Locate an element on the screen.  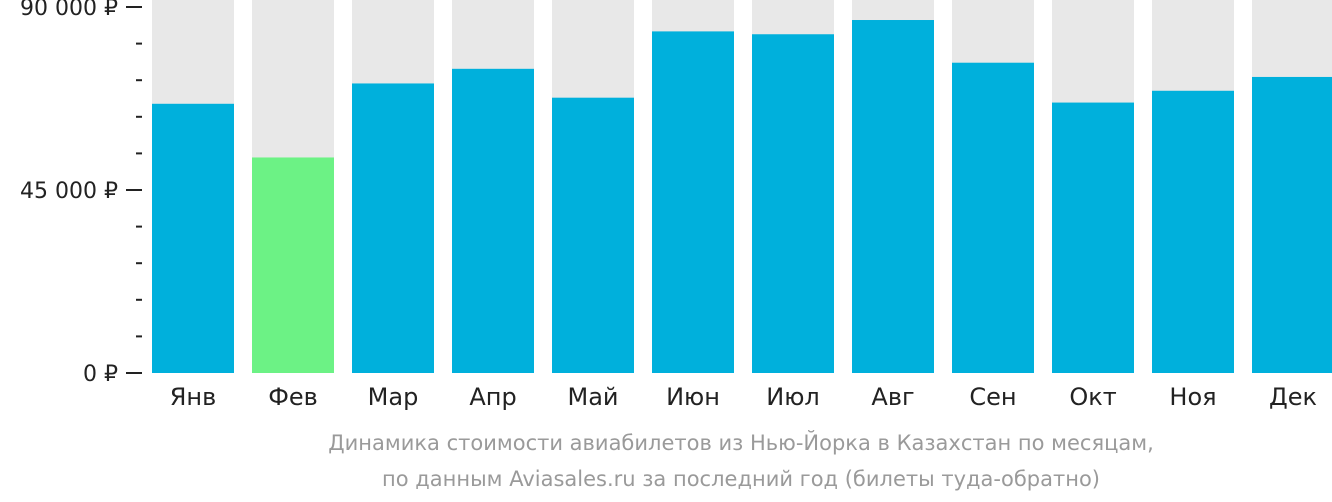
x-tick-label: Ноя is located at coordinates (1192, 397).